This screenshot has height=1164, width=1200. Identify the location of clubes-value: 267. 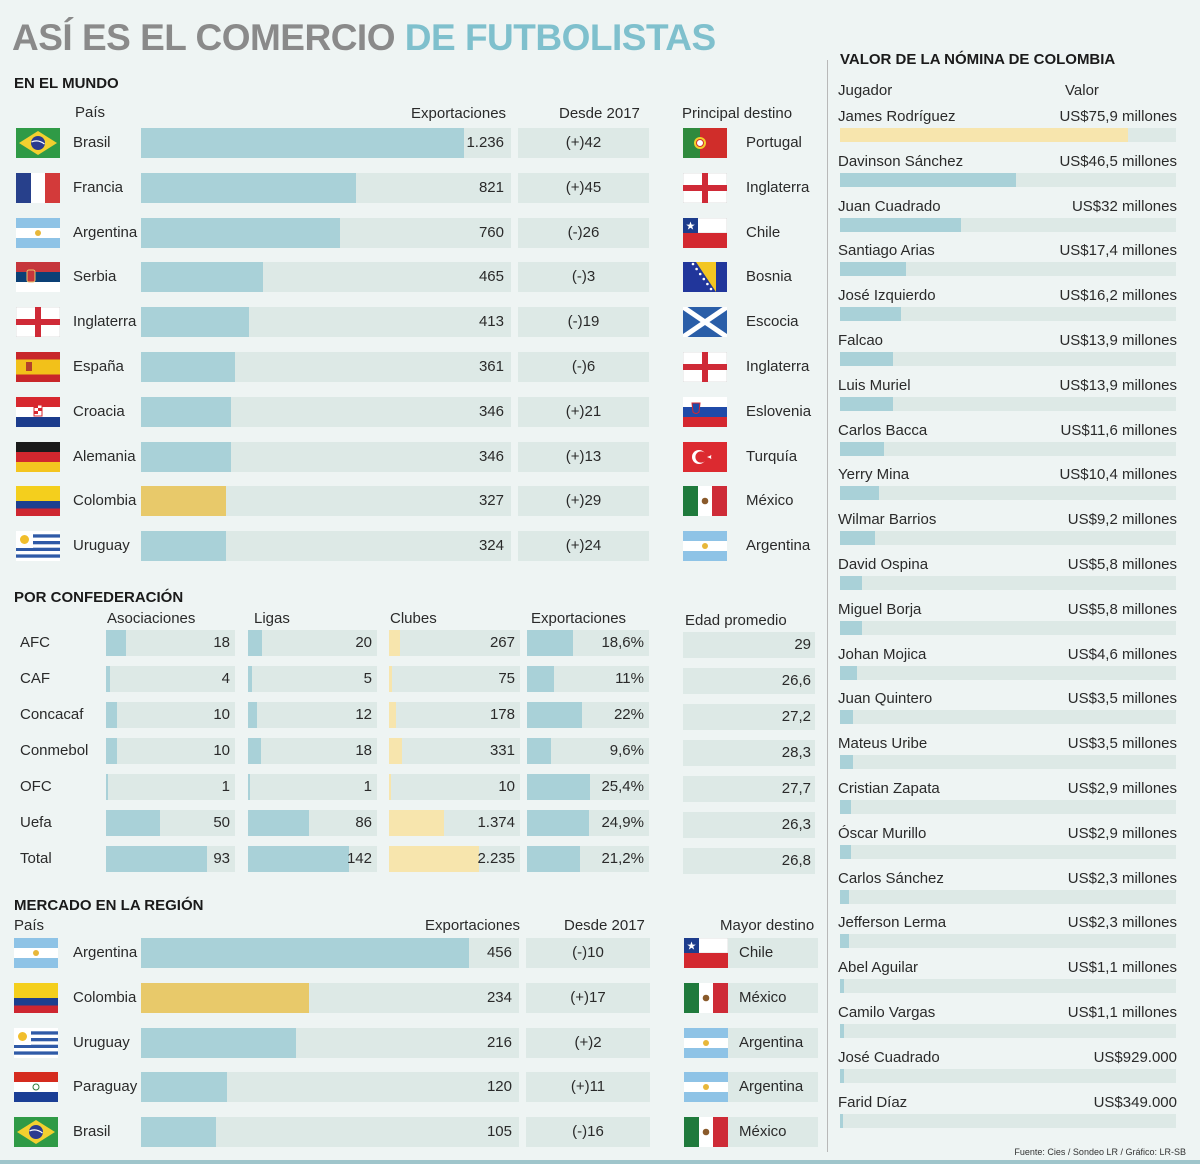
(502, 642).